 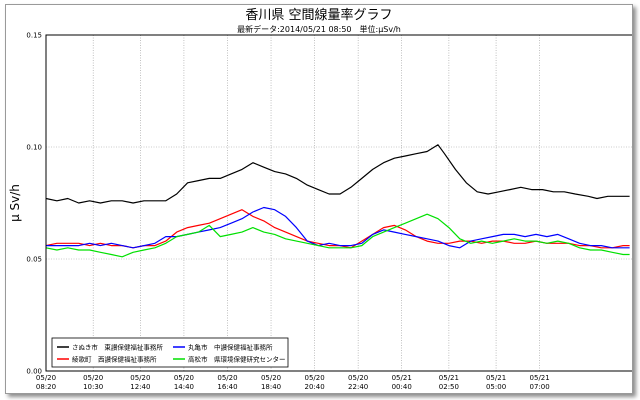 What do you see at coordinates (34, 36) in the screenshot?
I see `y-tick-label: 0.15` at bounding box center [34, 36].